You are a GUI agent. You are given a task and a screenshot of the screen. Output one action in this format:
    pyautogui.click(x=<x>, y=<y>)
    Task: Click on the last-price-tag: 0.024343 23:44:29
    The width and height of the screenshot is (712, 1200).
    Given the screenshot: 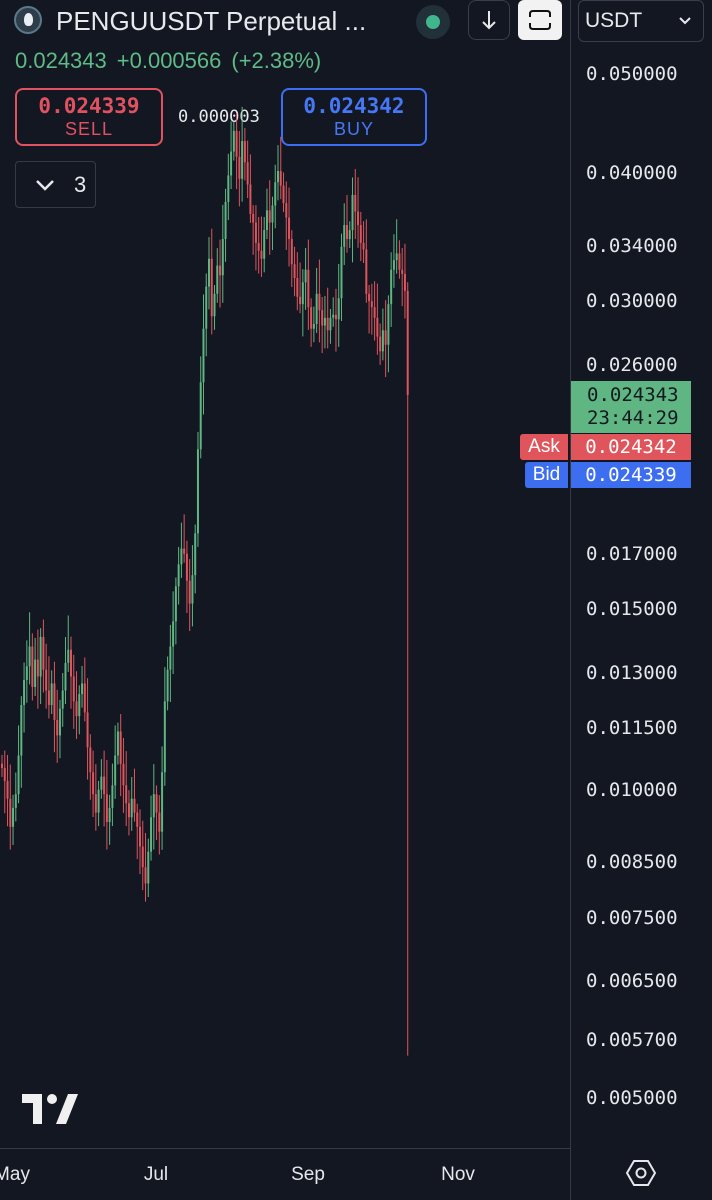 What is the action you would take?
    pyautogui.click(x=631, y=407)
    